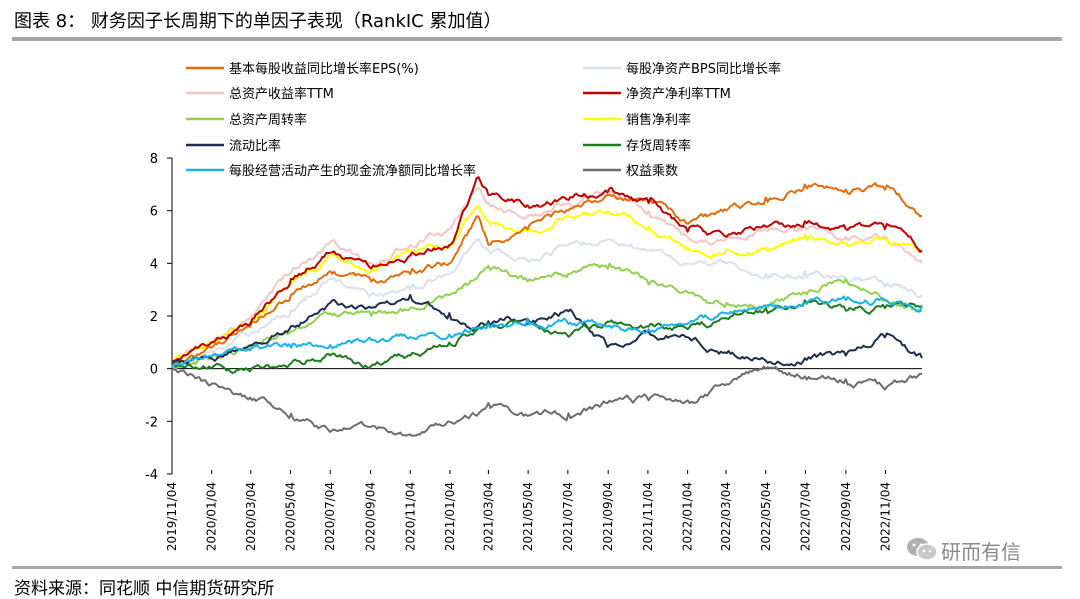  What do you see at coordinates (886, 516) in the screenshot?
I see `x-tick-label: 2022/11/04` at bounding box center [886, 516].